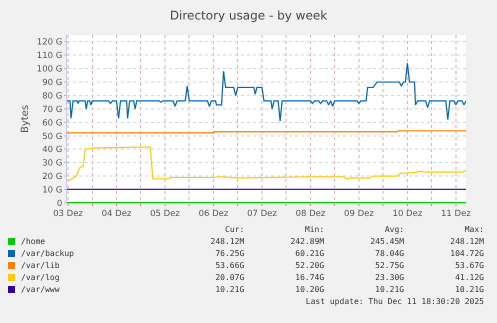 This screenshot has height=323, width=497. I want to click on y-tick-label: 90 G, so click(52, 83).